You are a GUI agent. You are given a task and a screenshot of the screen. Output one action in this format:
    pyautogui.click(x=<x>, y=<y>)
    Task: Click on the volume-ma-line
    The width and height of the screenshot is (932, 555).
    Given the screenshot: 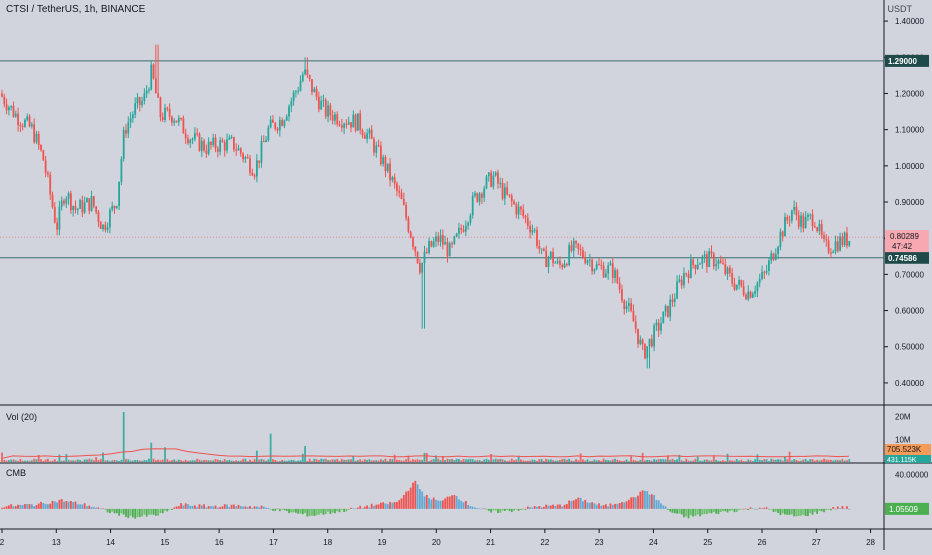 What is the action you would take?
    pyautogui.click(x=425, y=453)
    